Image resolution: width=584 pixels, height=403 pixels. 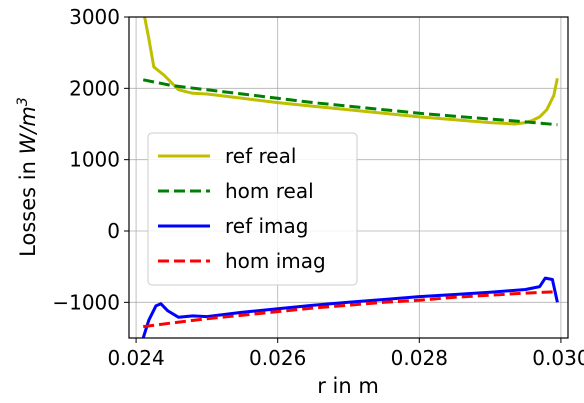 What do you see at coordinates (275, 261) in the screenshot?
I see `legend-label-hom-imag: hom imag` at bounding box center [275, 261].